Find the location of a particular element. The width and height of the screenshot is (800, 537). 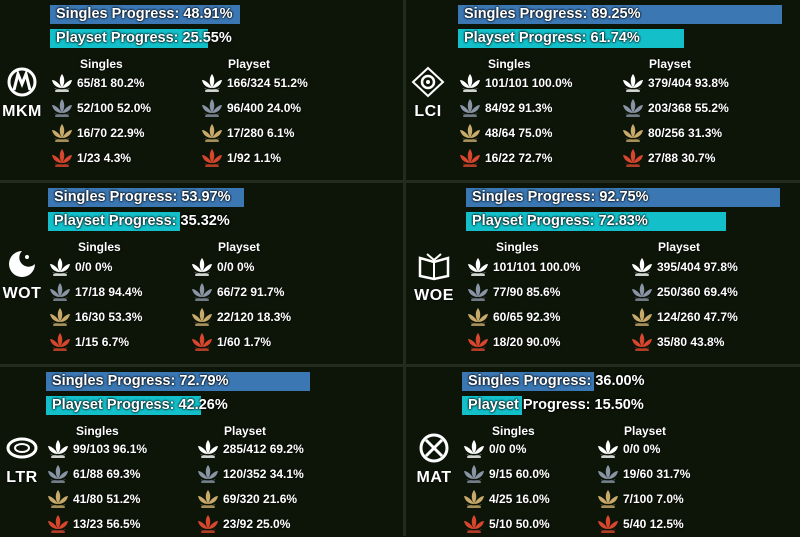

set-code: MKM is located at coordinates (22, 111).